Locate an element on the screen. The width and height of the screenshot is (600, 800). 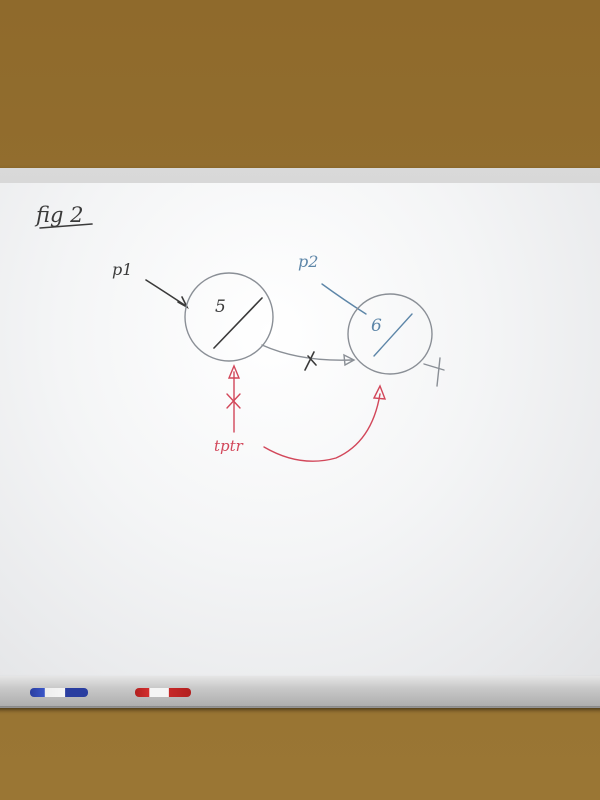
red-marker is located at coordinates (163, 692).